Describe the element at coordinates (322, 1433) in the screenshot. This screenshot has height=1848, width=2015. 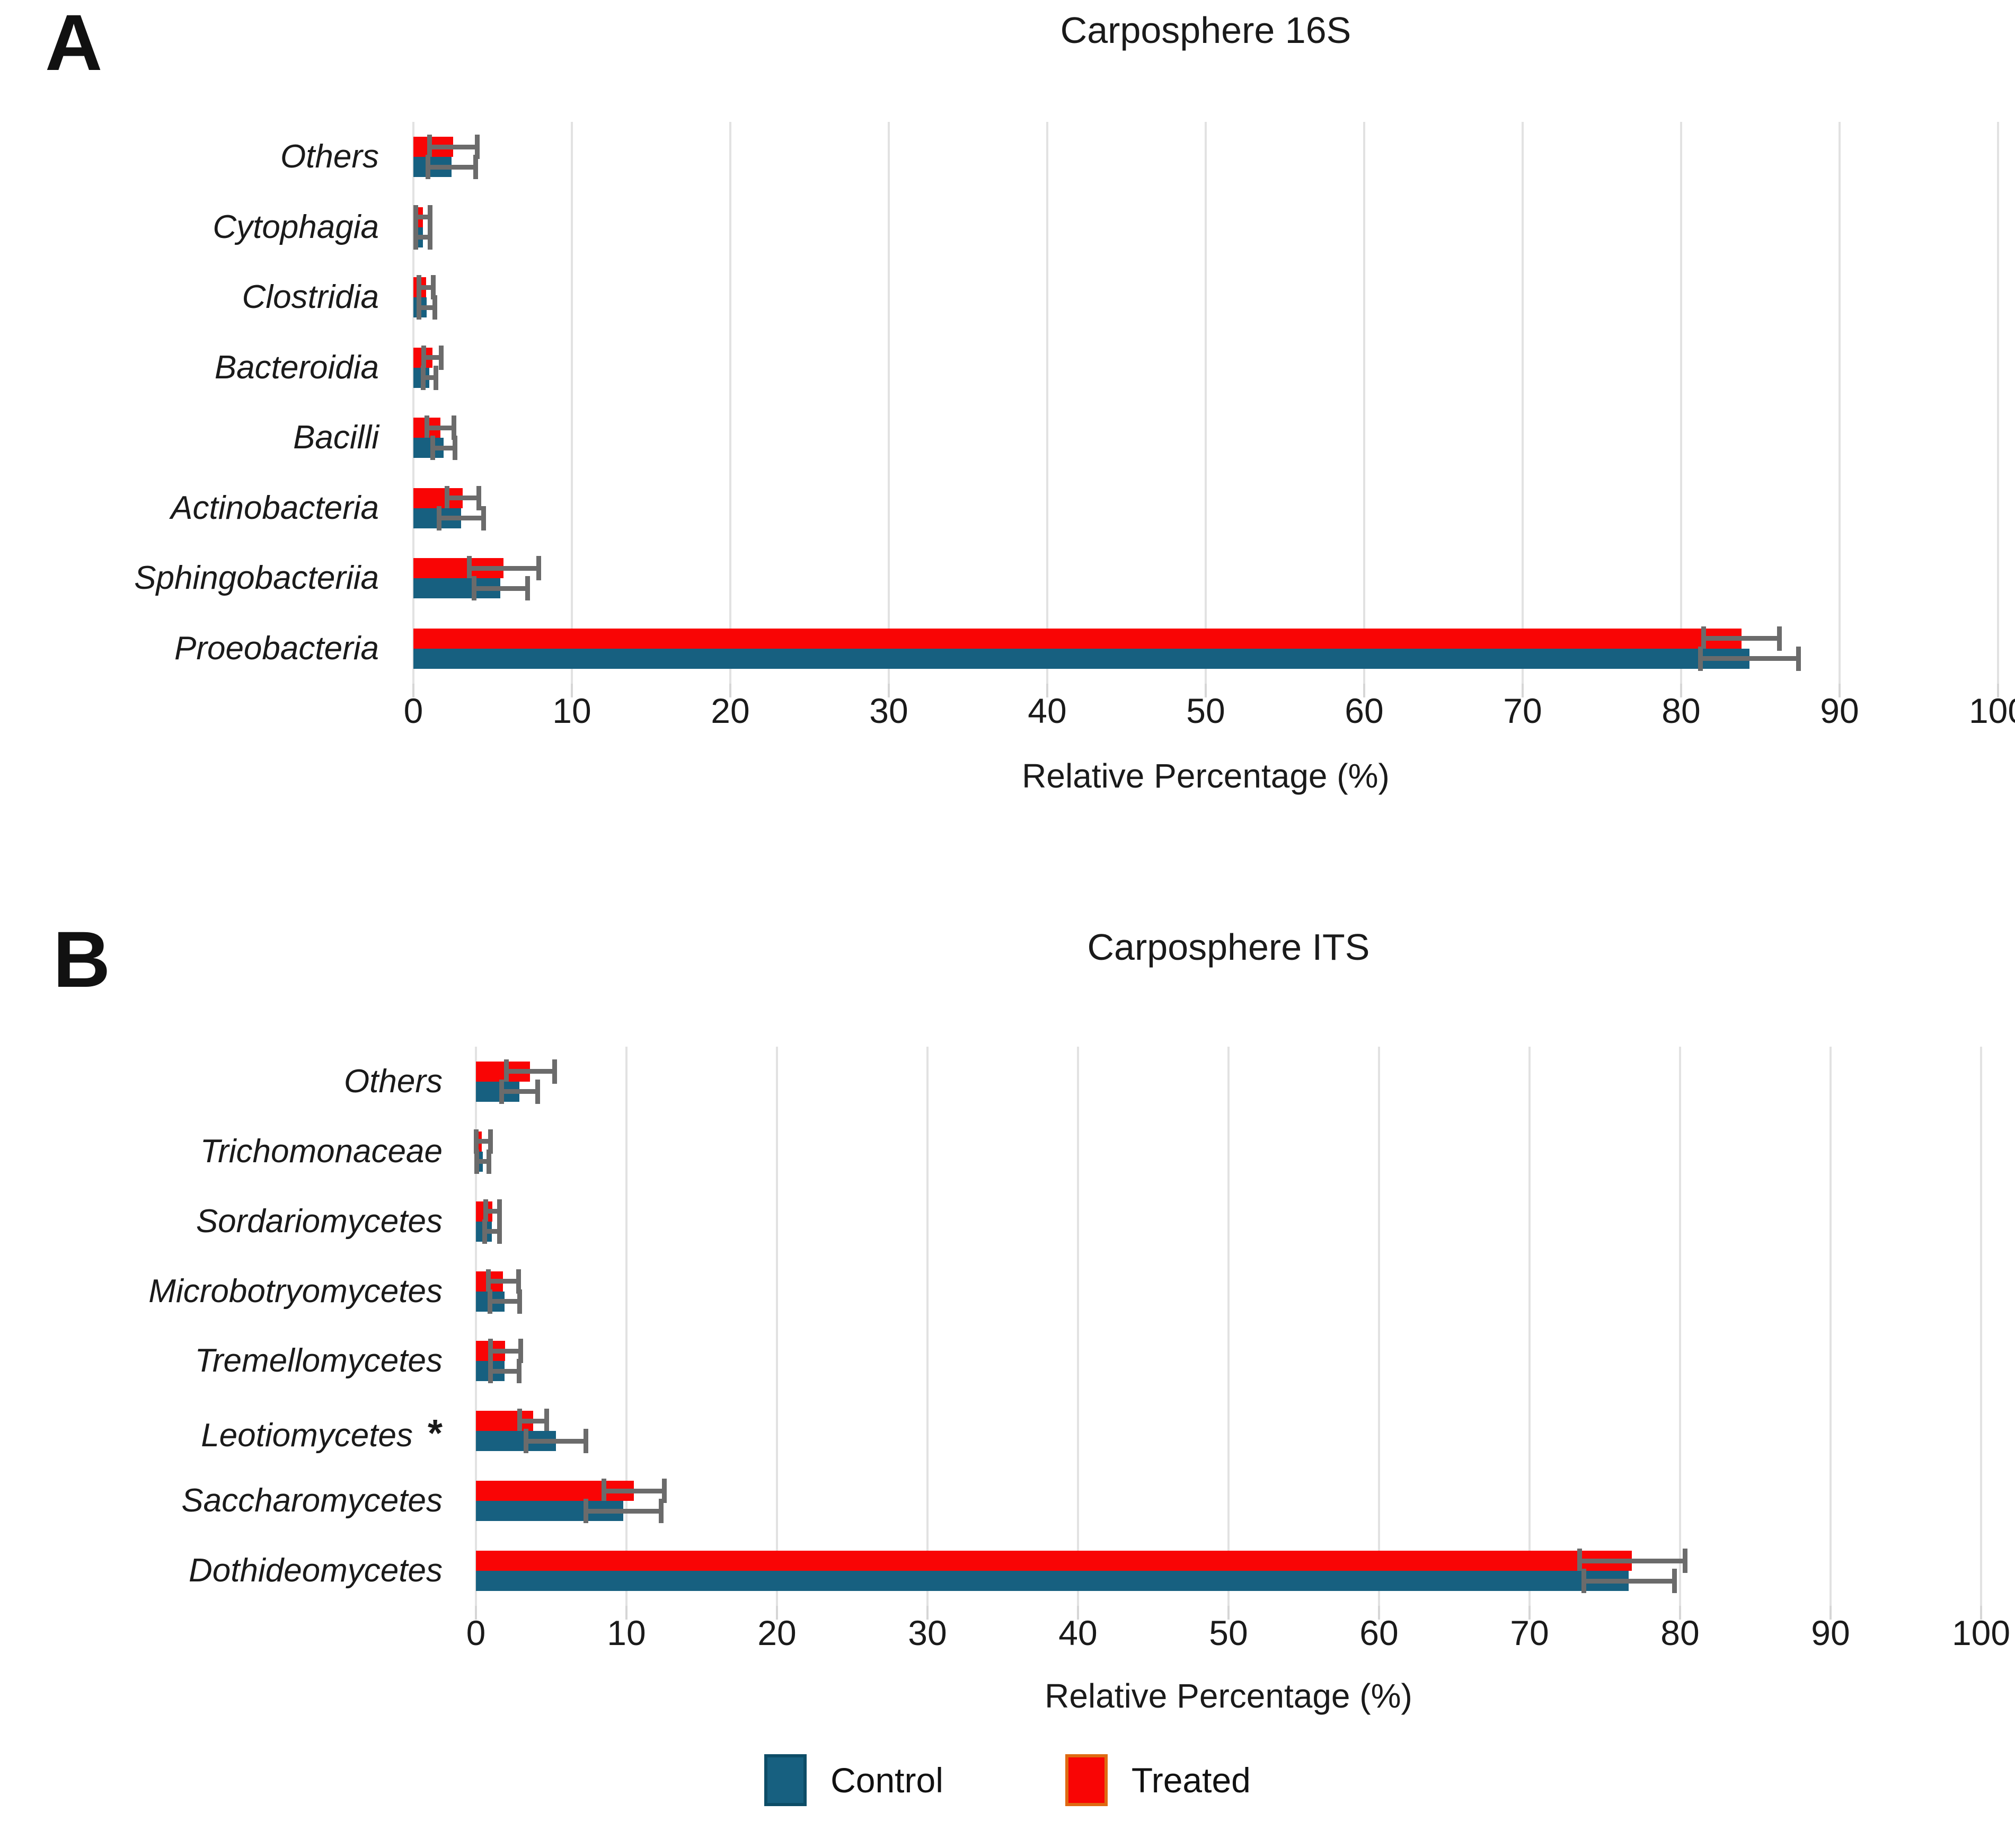
I see `category-label-row: Leotiomycetes *` at that location.